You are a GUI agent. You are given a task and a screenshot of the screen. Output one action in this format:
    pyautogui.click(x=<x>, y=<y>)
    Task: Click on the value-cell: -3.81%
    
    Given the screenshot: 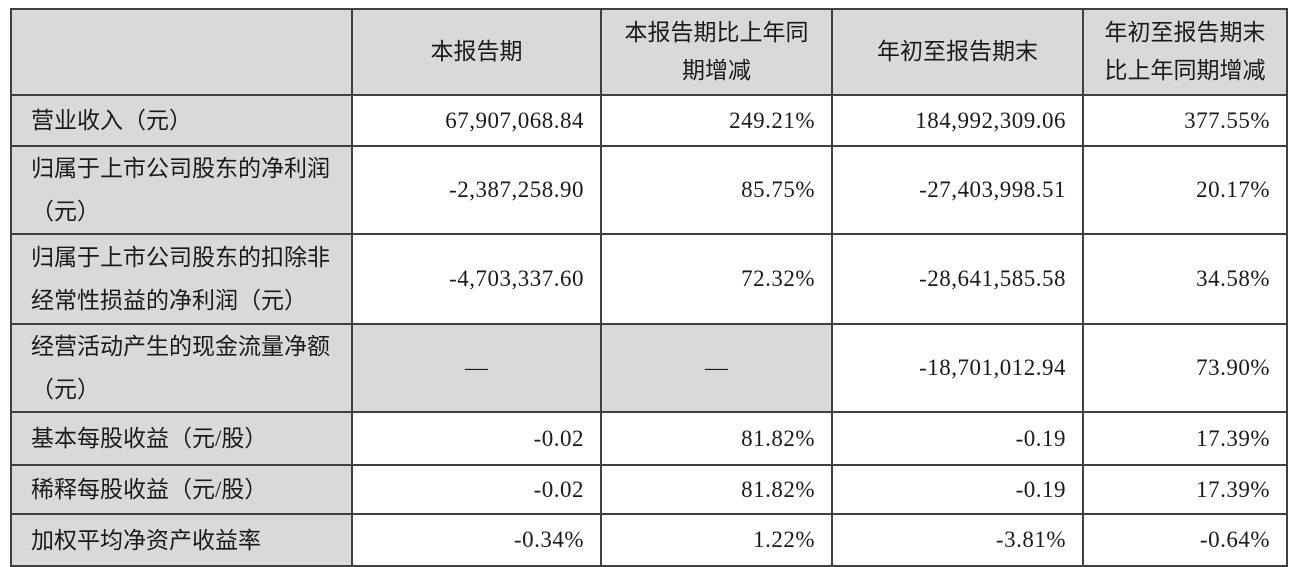 What is the action you would take?
    pyautogui.click(x=957, y=540)
    